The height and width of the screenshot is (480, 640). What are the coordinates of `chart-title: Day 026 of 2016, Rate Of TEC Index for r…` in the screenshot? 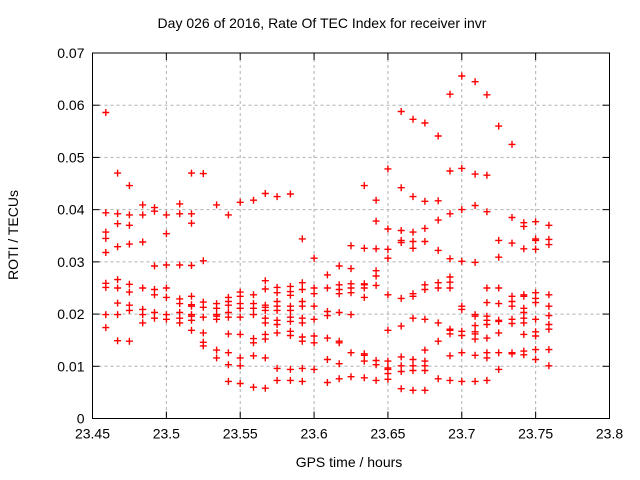 It's located at (322, 23).